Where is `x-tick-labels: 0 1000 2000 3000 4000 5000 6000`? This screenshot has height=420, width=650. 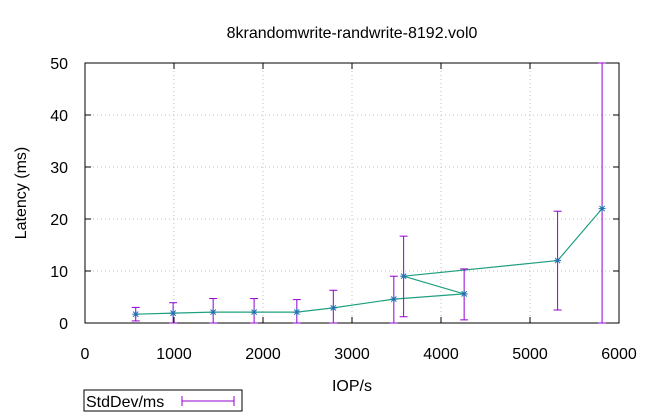
x-tick-labels: 0 1000 2000 3000 4000 5000 6000 is located at coordinates (359, 354).